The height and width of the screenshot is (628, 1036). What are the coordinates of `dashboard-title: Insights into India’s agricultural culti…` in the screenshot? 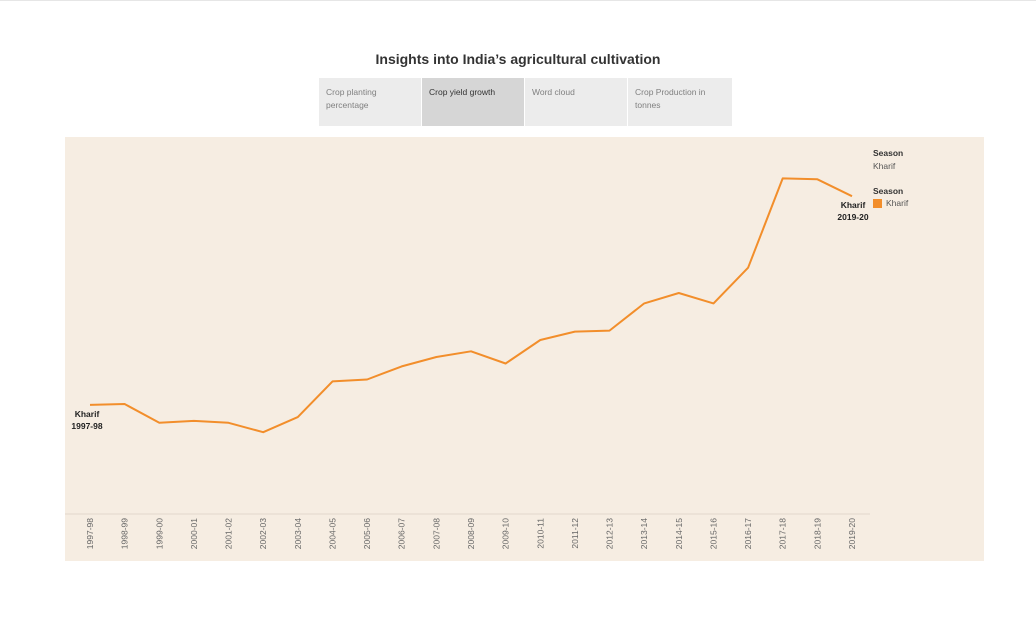 It's located at (518, 59).